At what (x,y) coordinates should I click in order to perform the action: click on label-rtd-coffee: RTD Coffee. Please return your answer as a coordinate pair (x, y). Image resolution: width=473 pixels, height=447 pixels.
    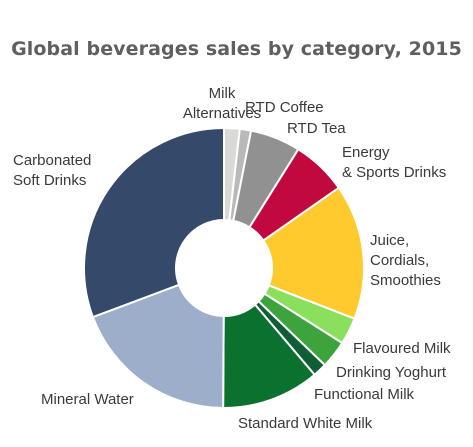
    Looking at the image, I should click on (284, 107).